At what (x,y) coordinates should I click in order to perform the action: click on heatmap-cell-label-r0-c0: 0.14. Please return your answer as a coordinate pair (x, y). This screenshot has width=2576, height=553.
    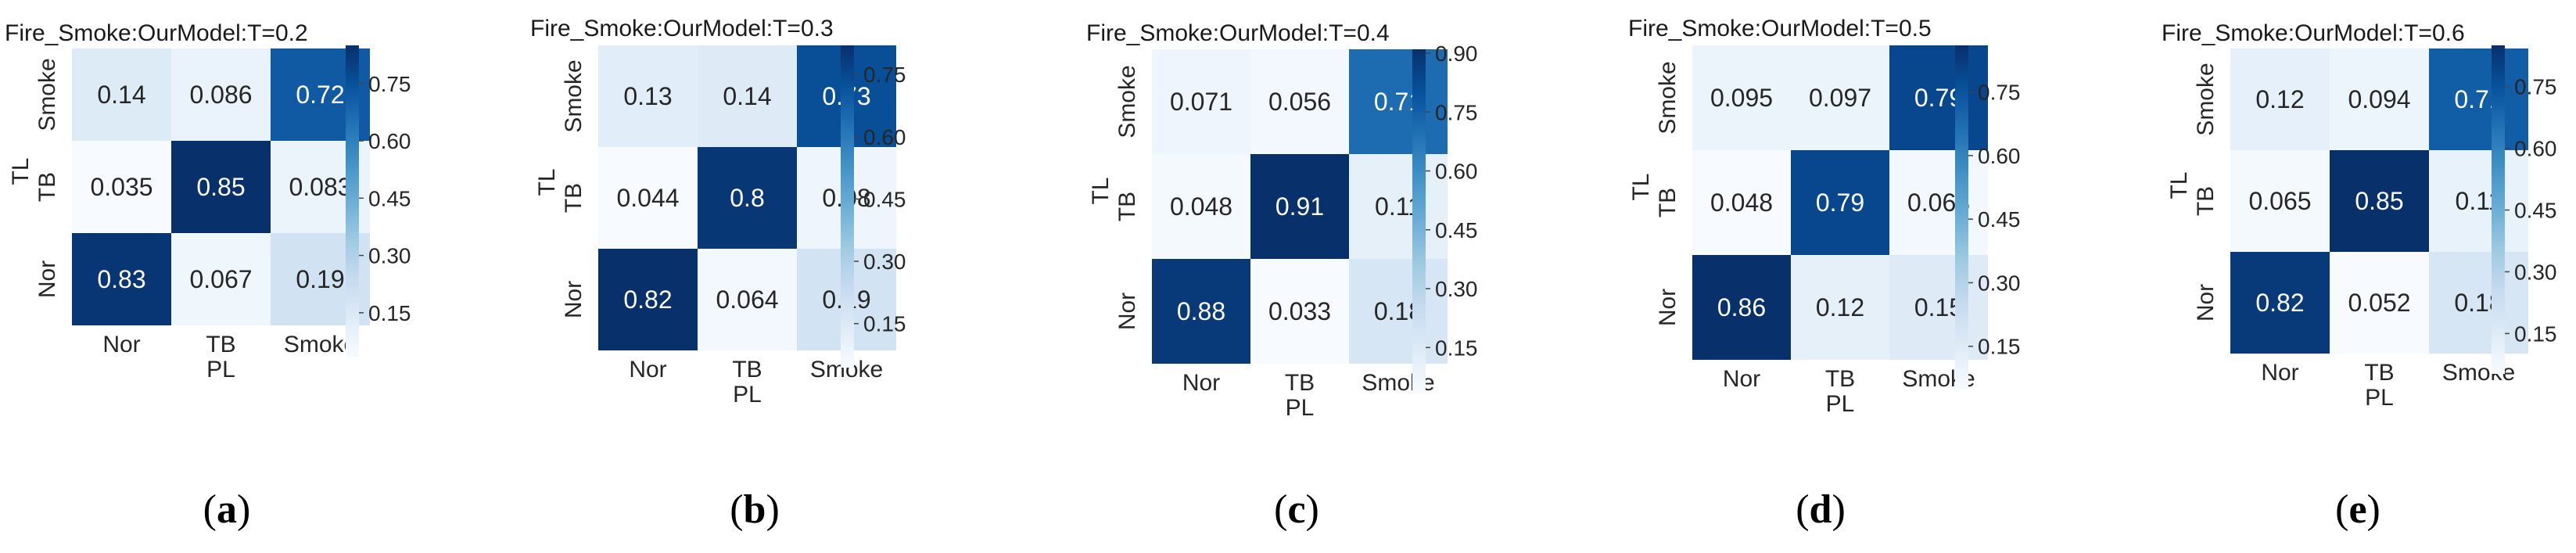
    Looking at the image, I should click on (121, 95).